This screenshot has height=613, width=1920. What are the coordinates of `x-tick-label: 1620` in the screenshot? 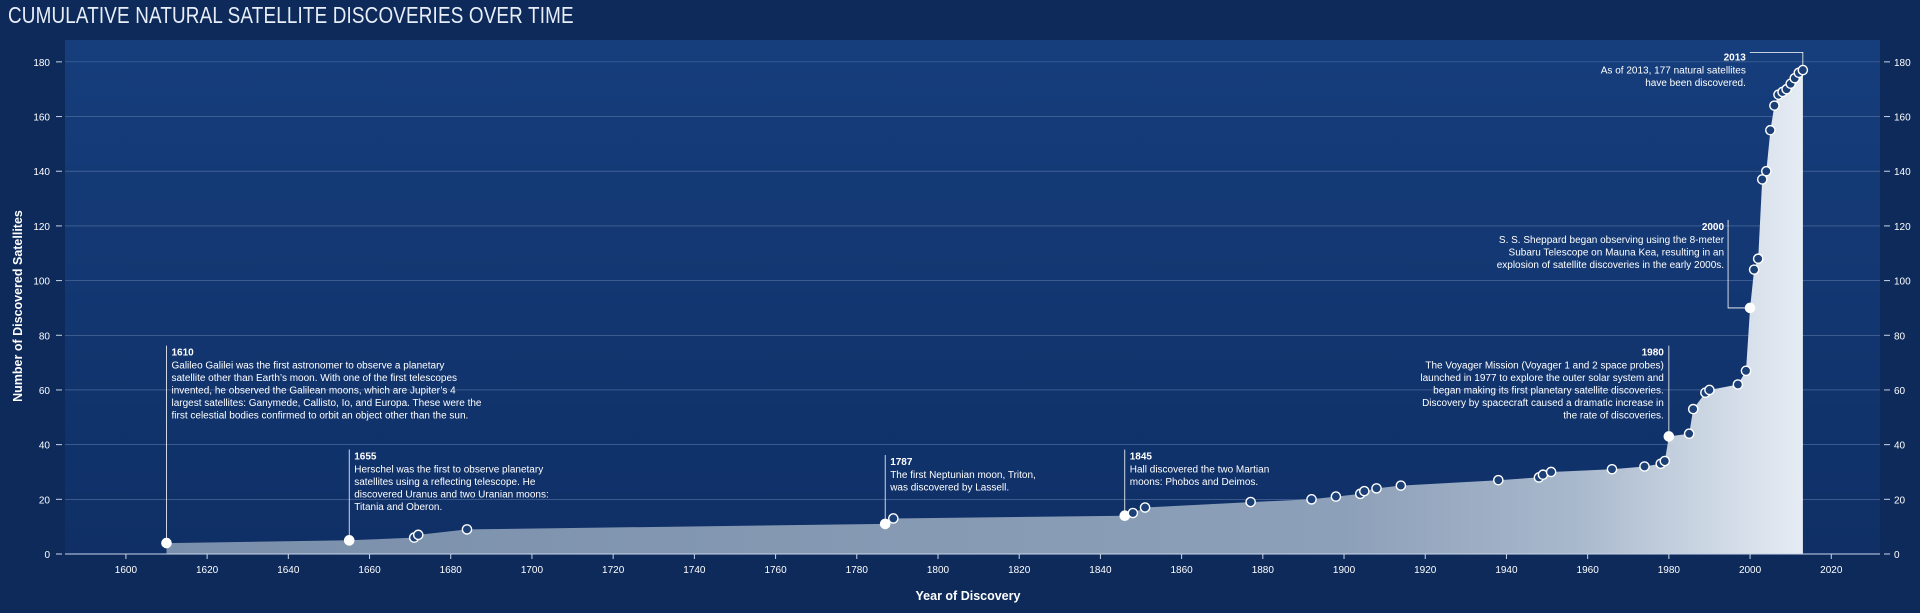 It's located at (207, 570).